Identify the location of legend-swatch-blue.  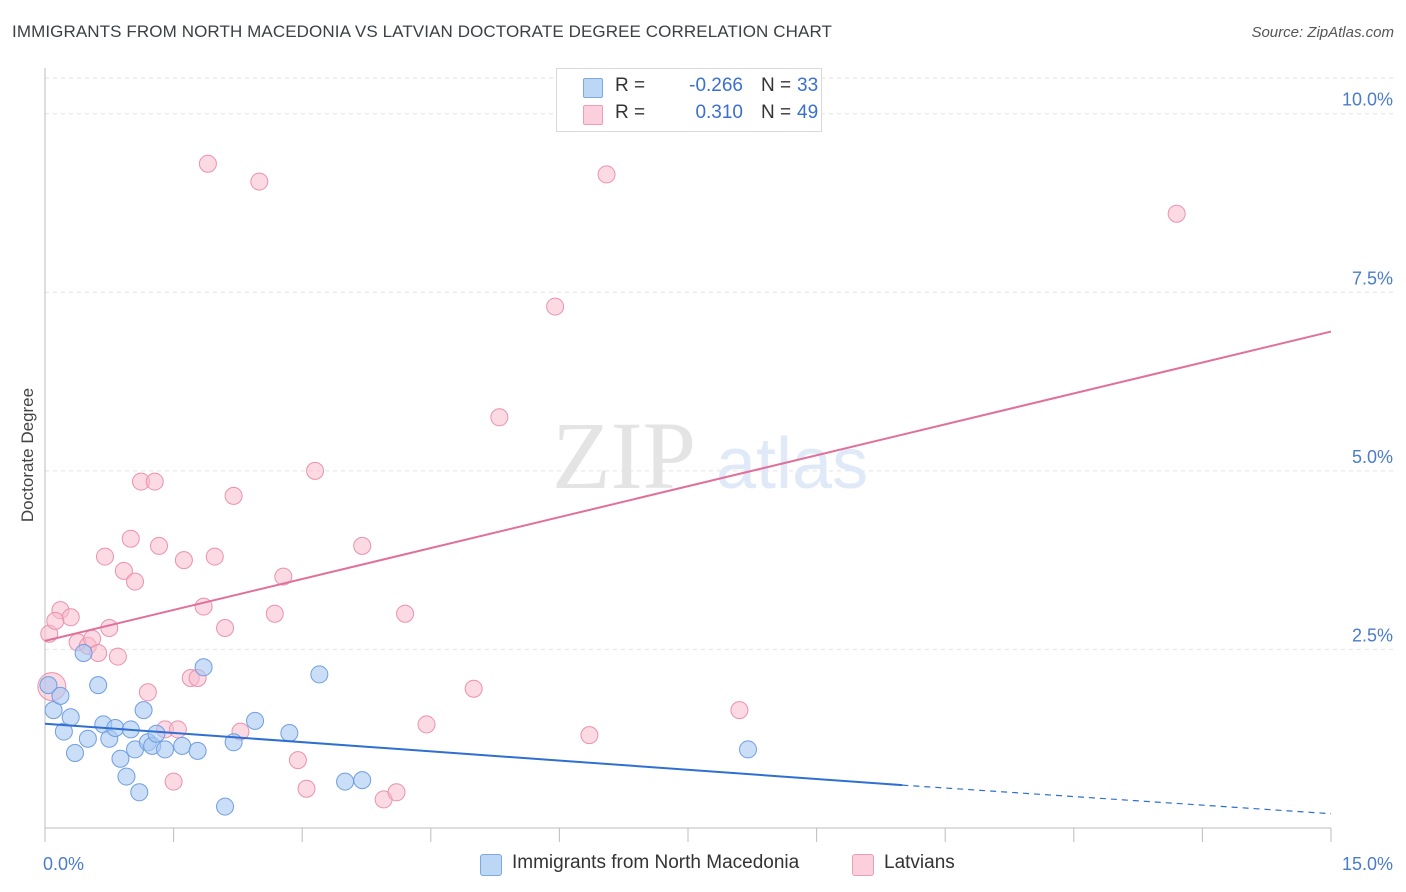
(593, 88).